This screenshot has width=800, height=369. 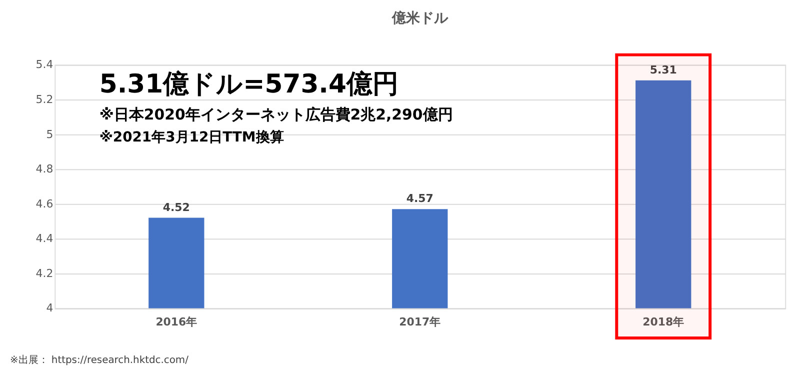 I want to click on y-tick-label: 5.2, so click(x=45, y=99).